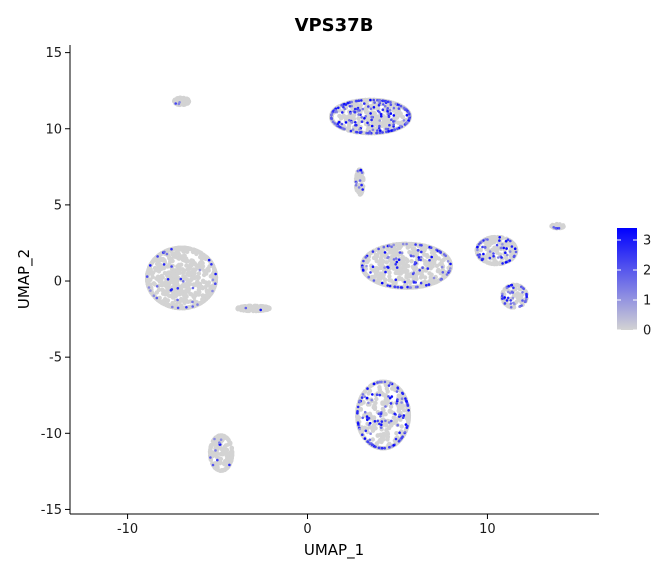 This screenshot has width=672, height=576. Describe the element at coordinates (179, 104) in the screenshot. I see `cell-point-expressing-top-small` at that location.